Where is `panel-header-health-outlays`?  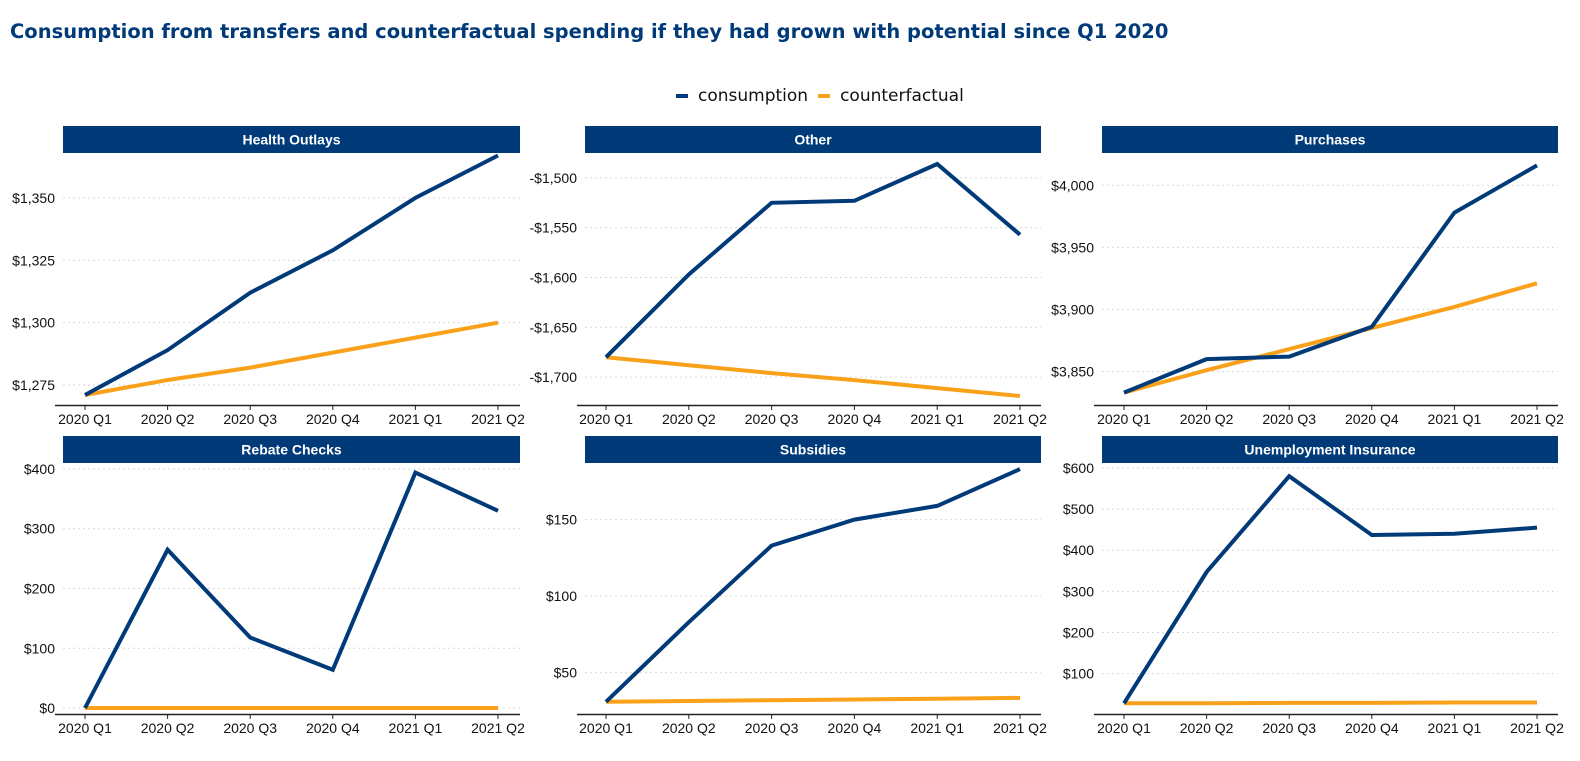 panel-header-health-outlays is located at coordinates (291, 139).